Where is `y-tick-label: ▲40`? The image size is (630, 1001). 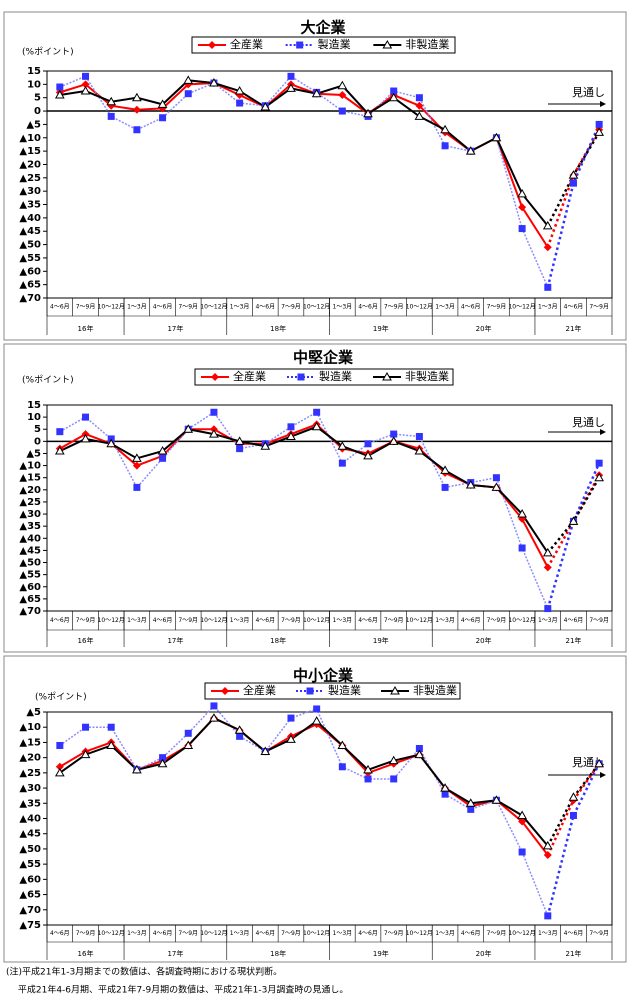 y-tick-label: ▲40 is located at coordinates (30, 538).